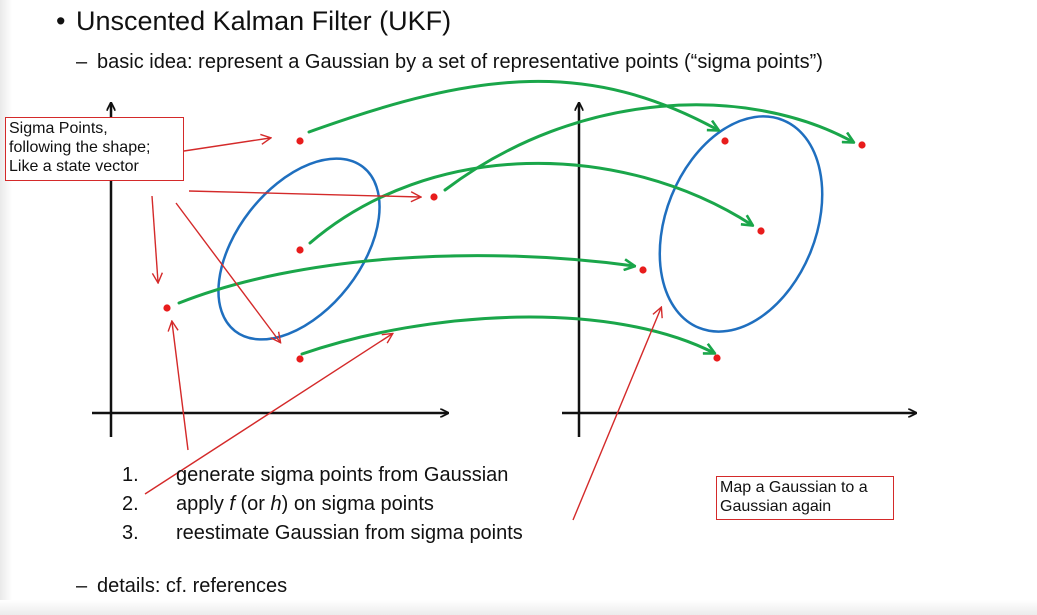 The image size is (1037, 615). I want to click on mapping-arrow-bottom, so click(507, 335).